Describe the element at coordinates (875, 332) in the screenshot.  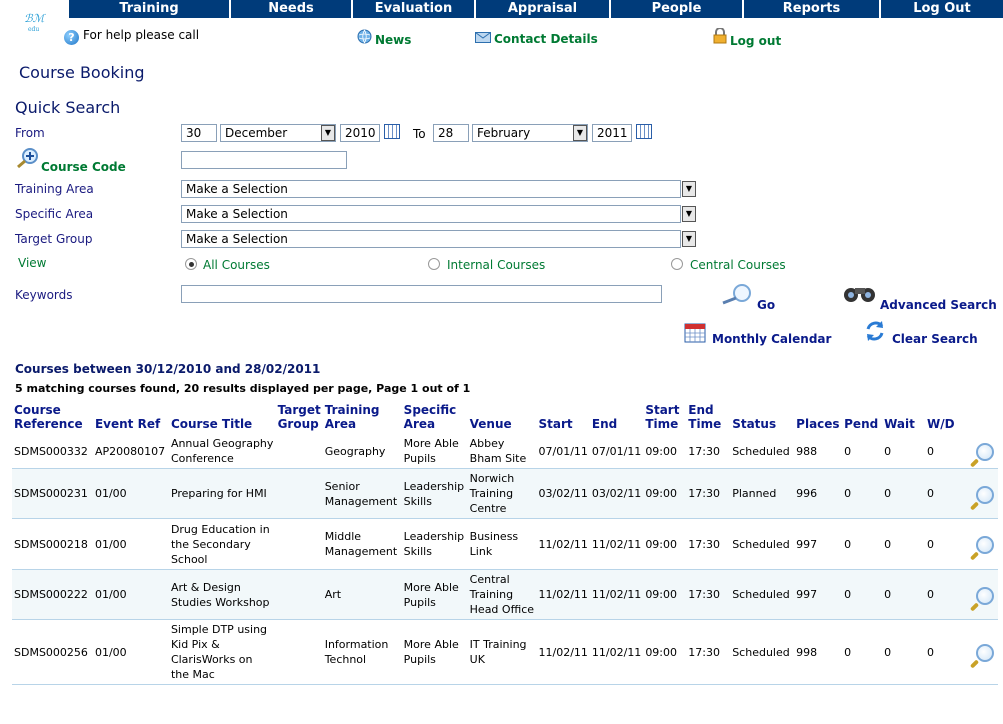
I see `refresh-icon` at that location.